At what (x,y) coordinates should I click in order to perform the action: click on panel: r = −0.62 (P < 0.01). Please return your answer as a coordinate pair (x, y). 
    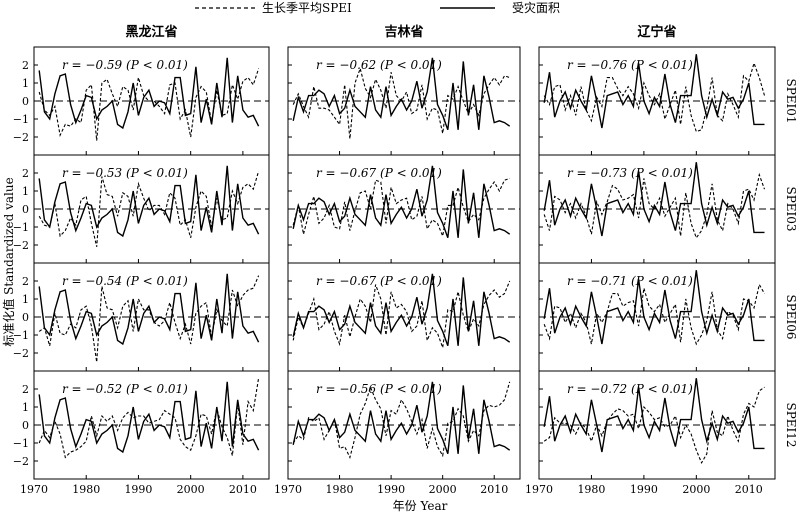
    Looking at the image, I should click on (404, 101).